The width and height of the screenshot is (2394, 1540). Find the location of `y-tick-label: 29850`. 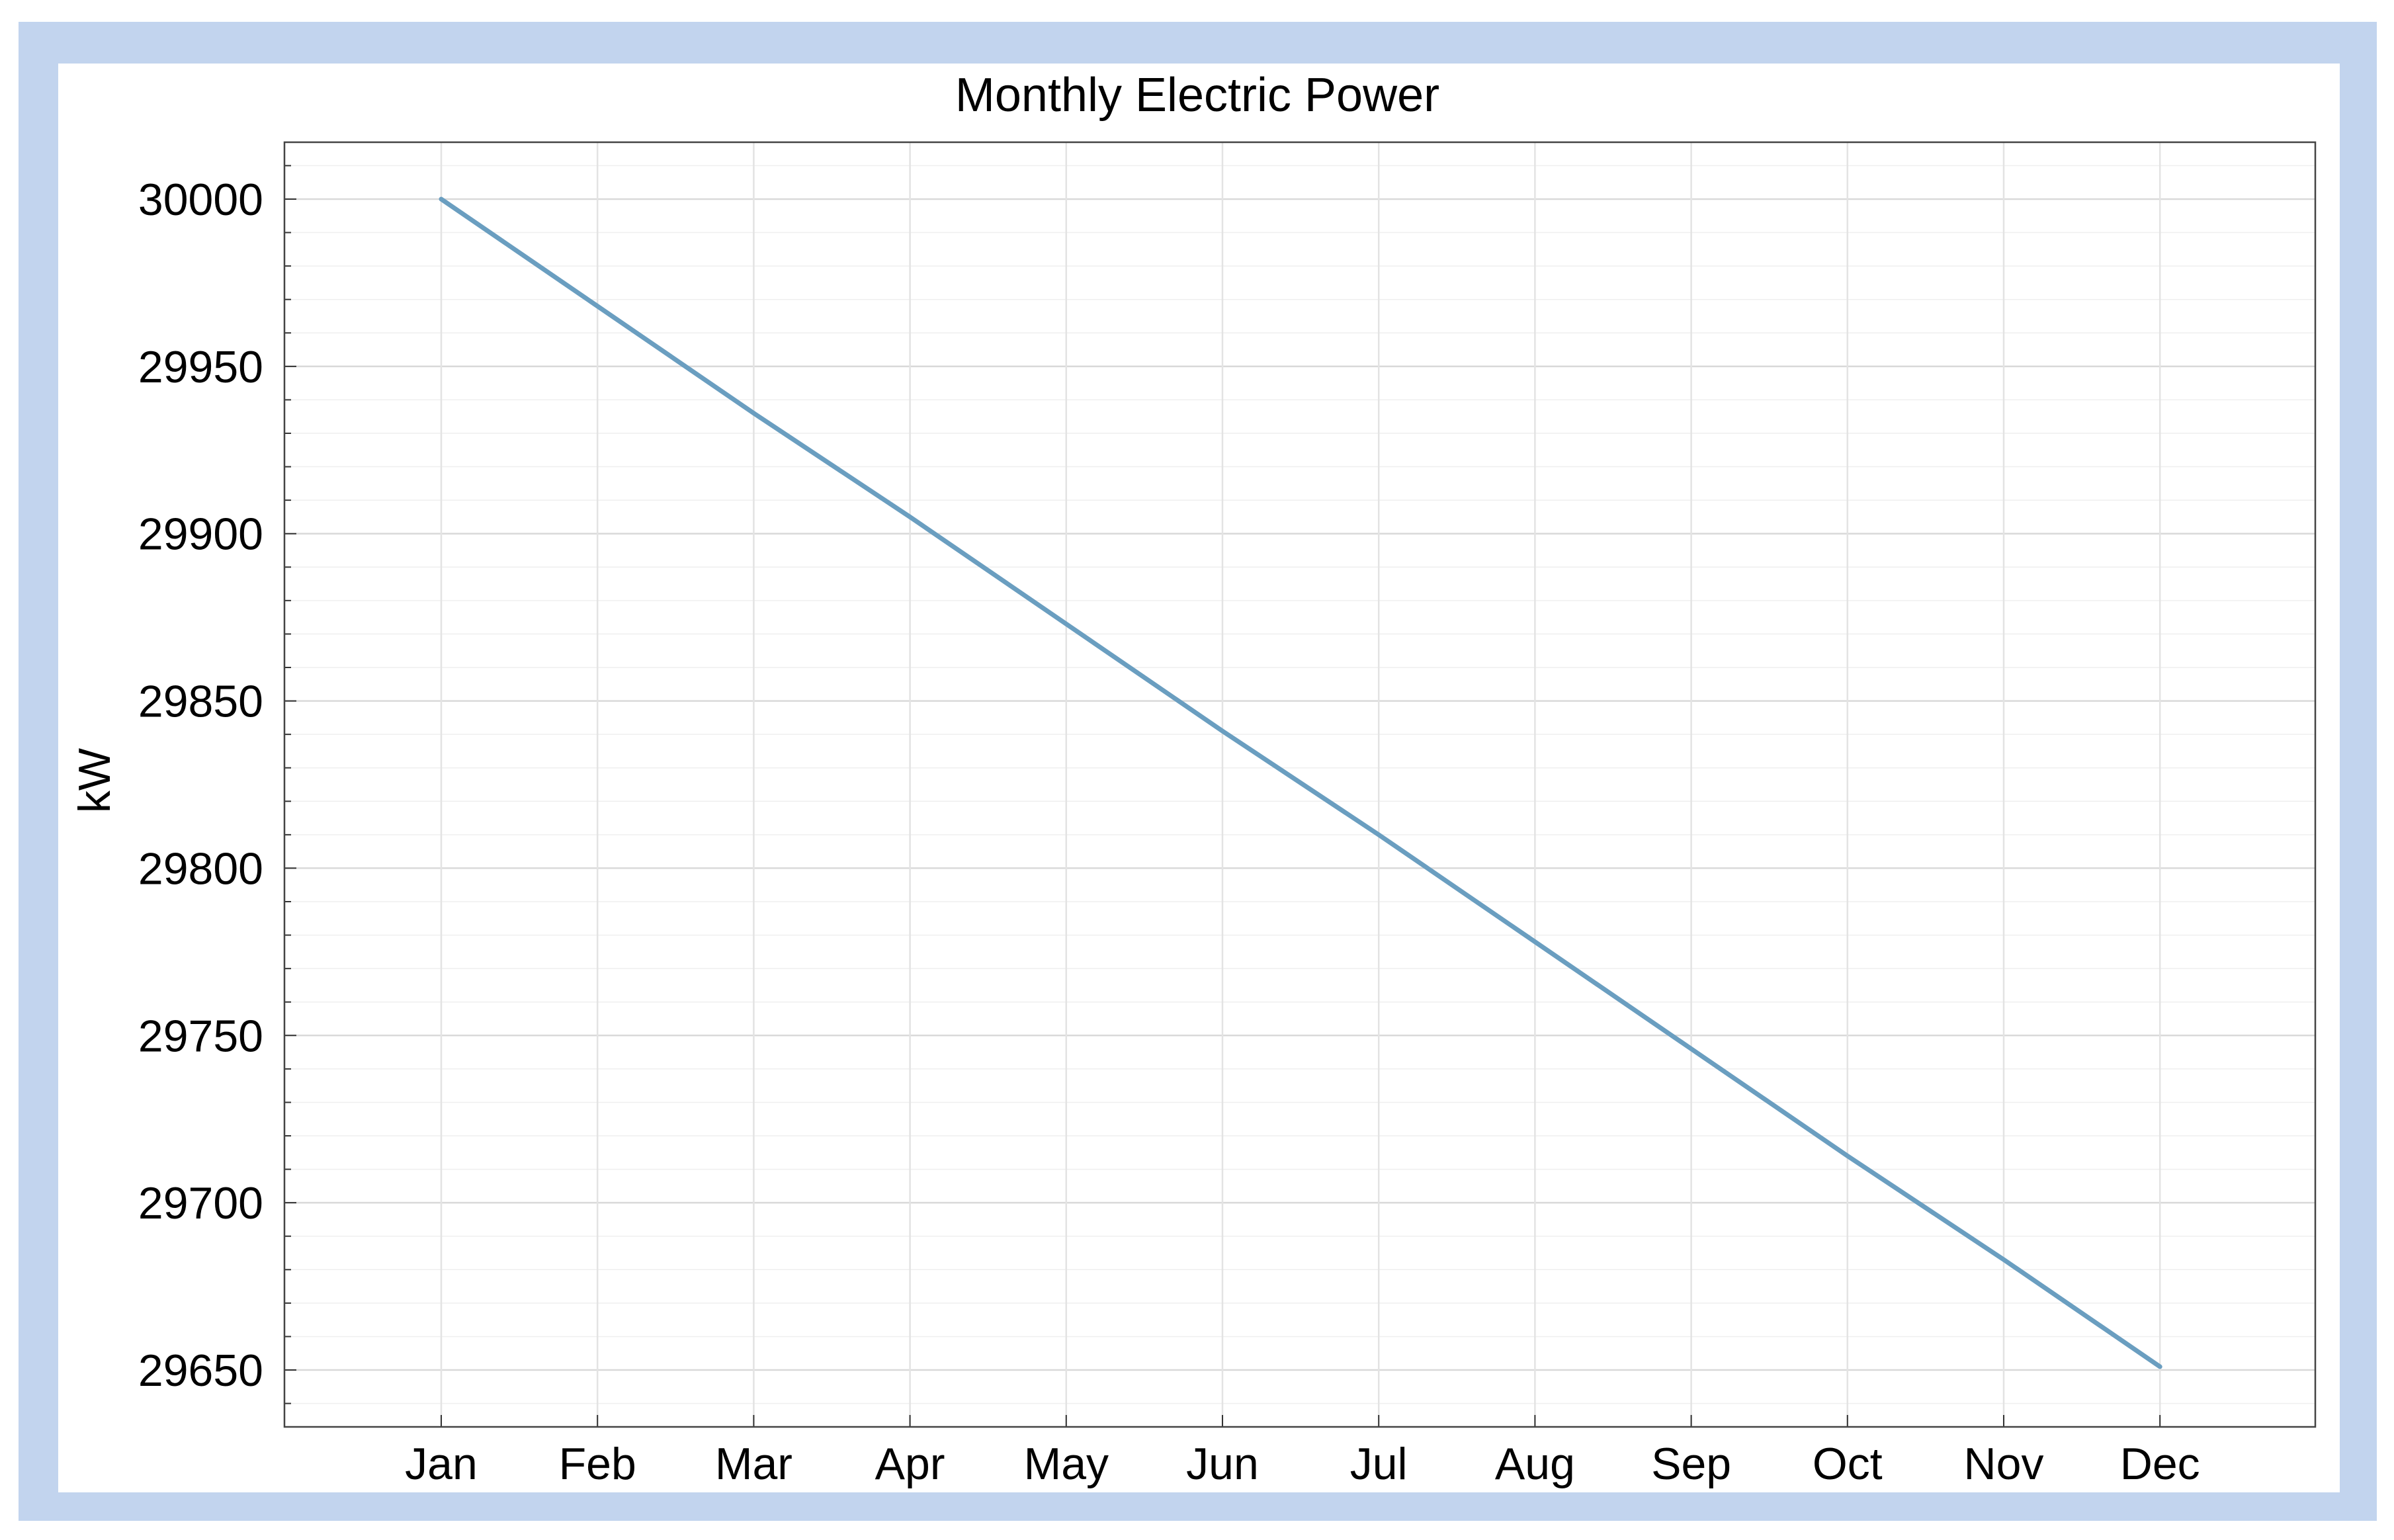

y-tick-label: 29850 is located at coordinates (201, 702).